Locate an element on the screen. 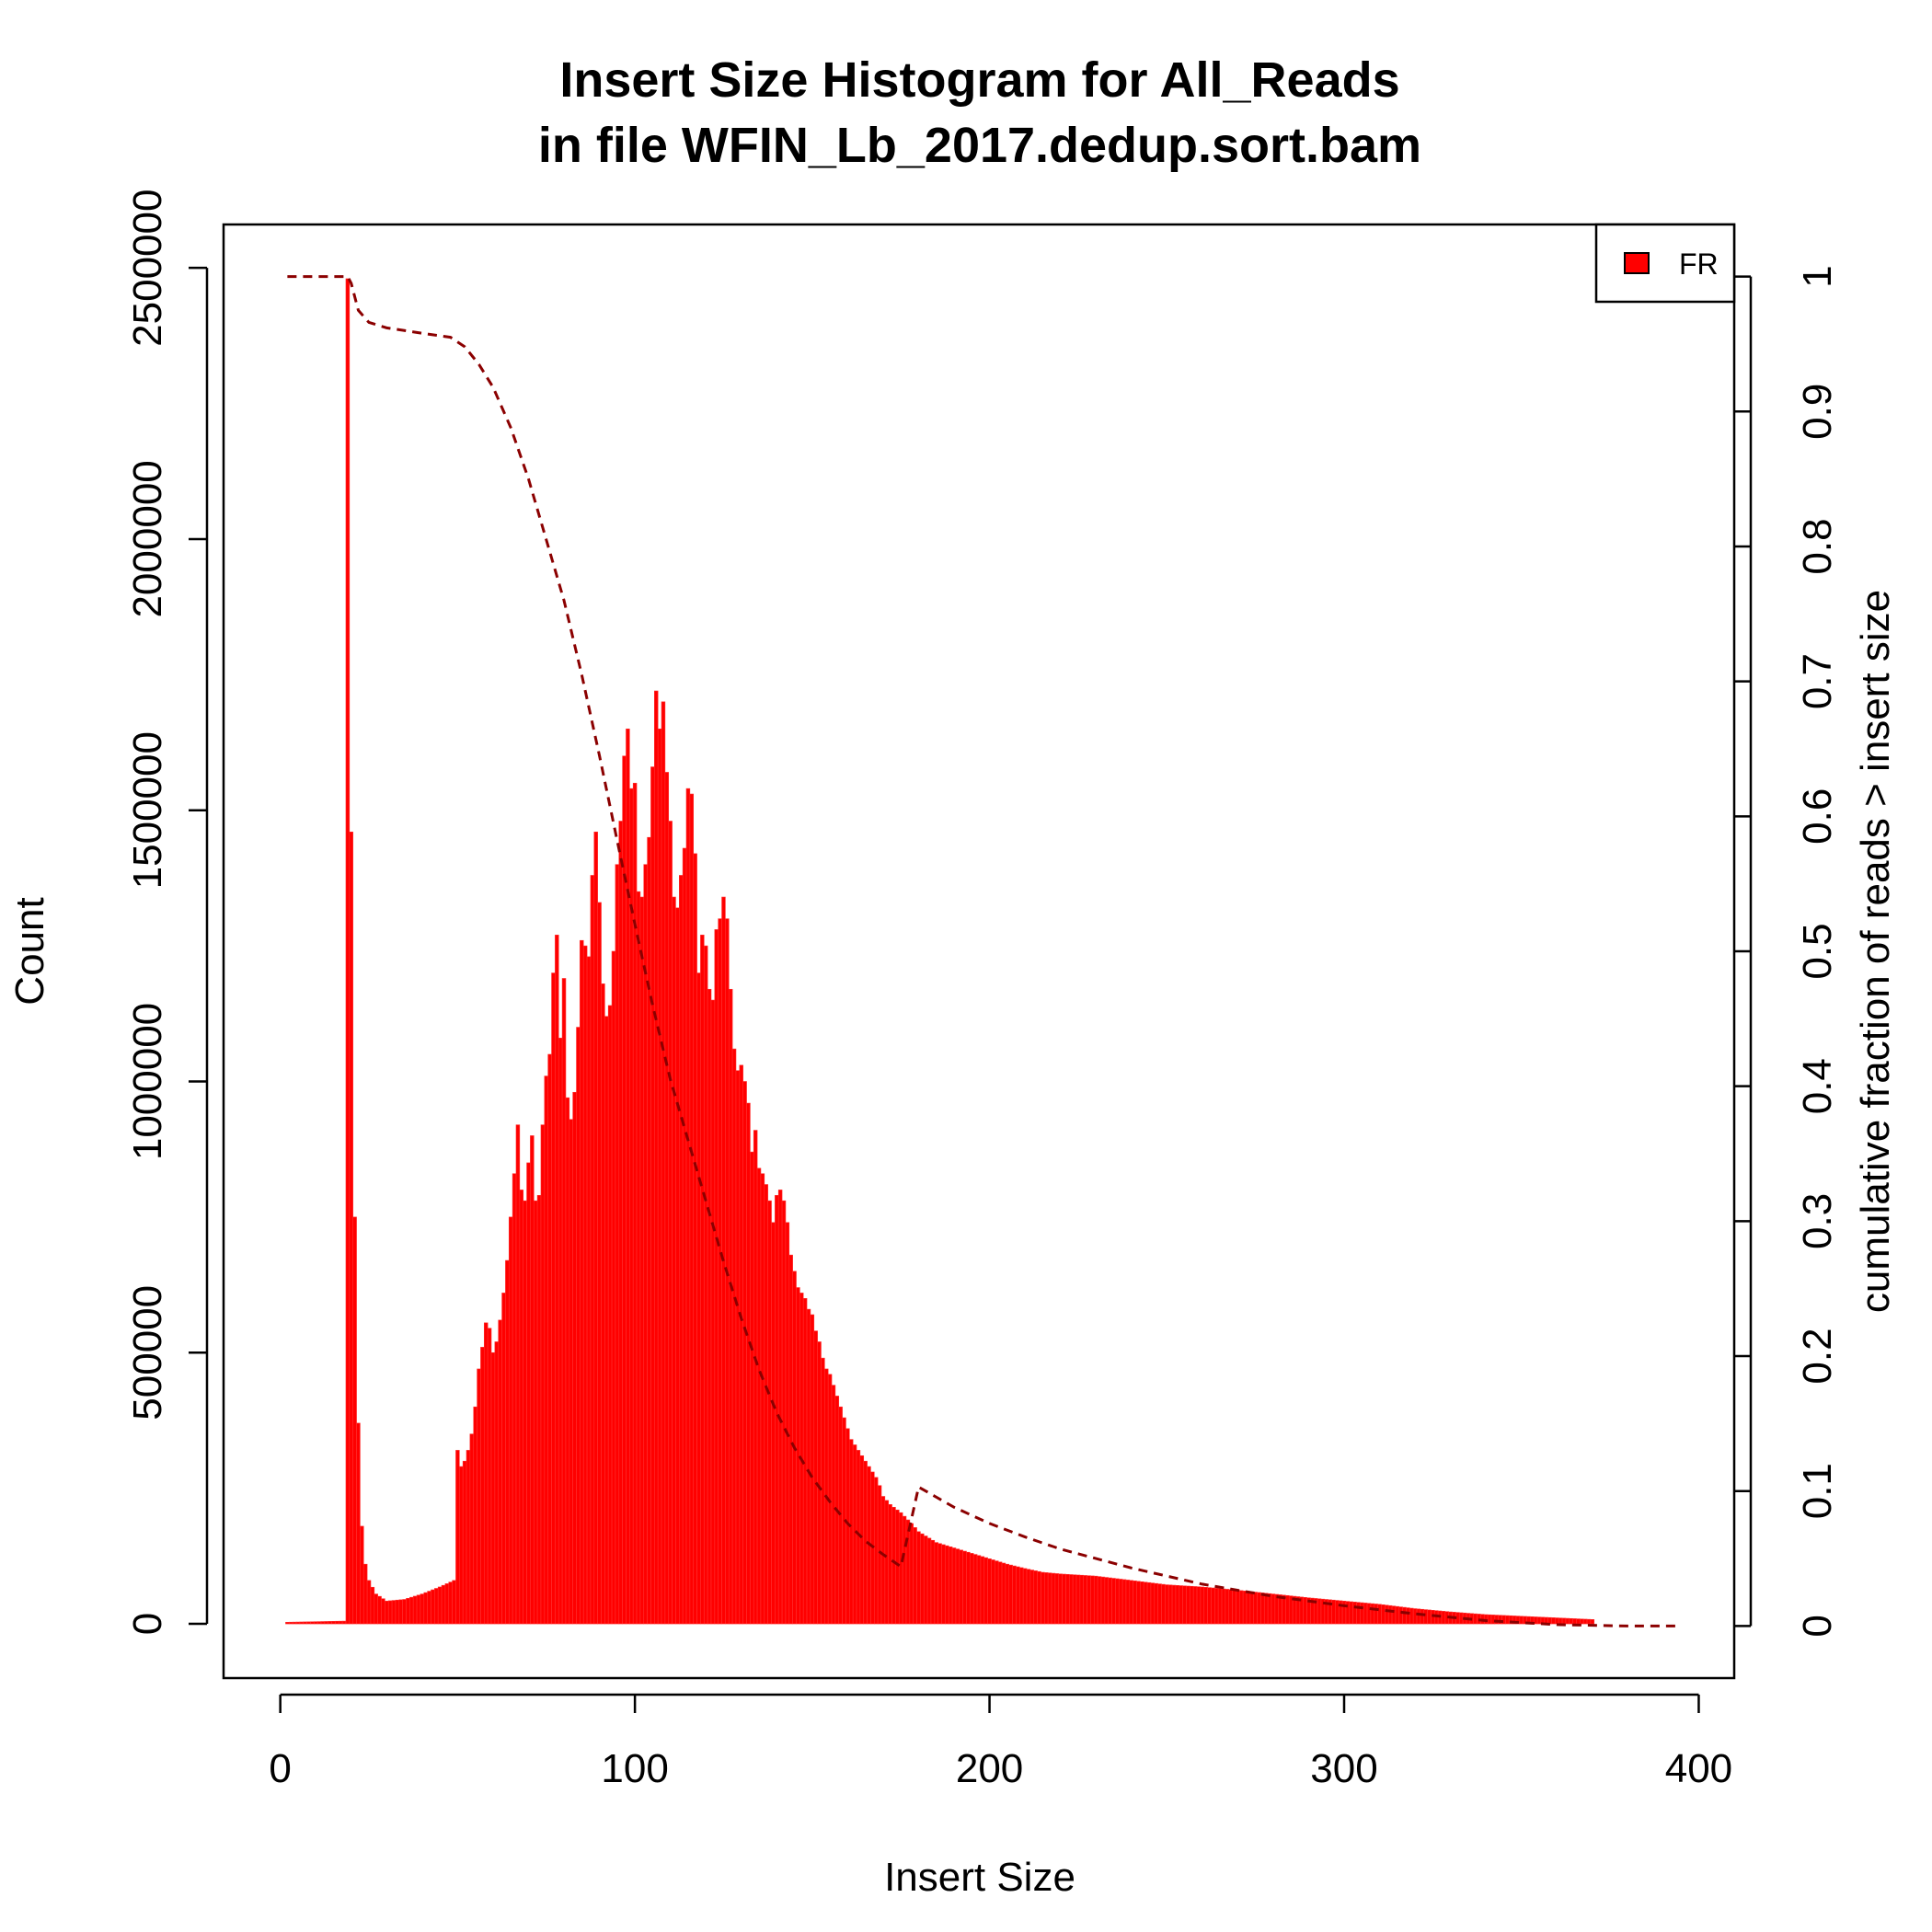  y2-tick-label: 0.1 is located at coordinates (1817, 1491).